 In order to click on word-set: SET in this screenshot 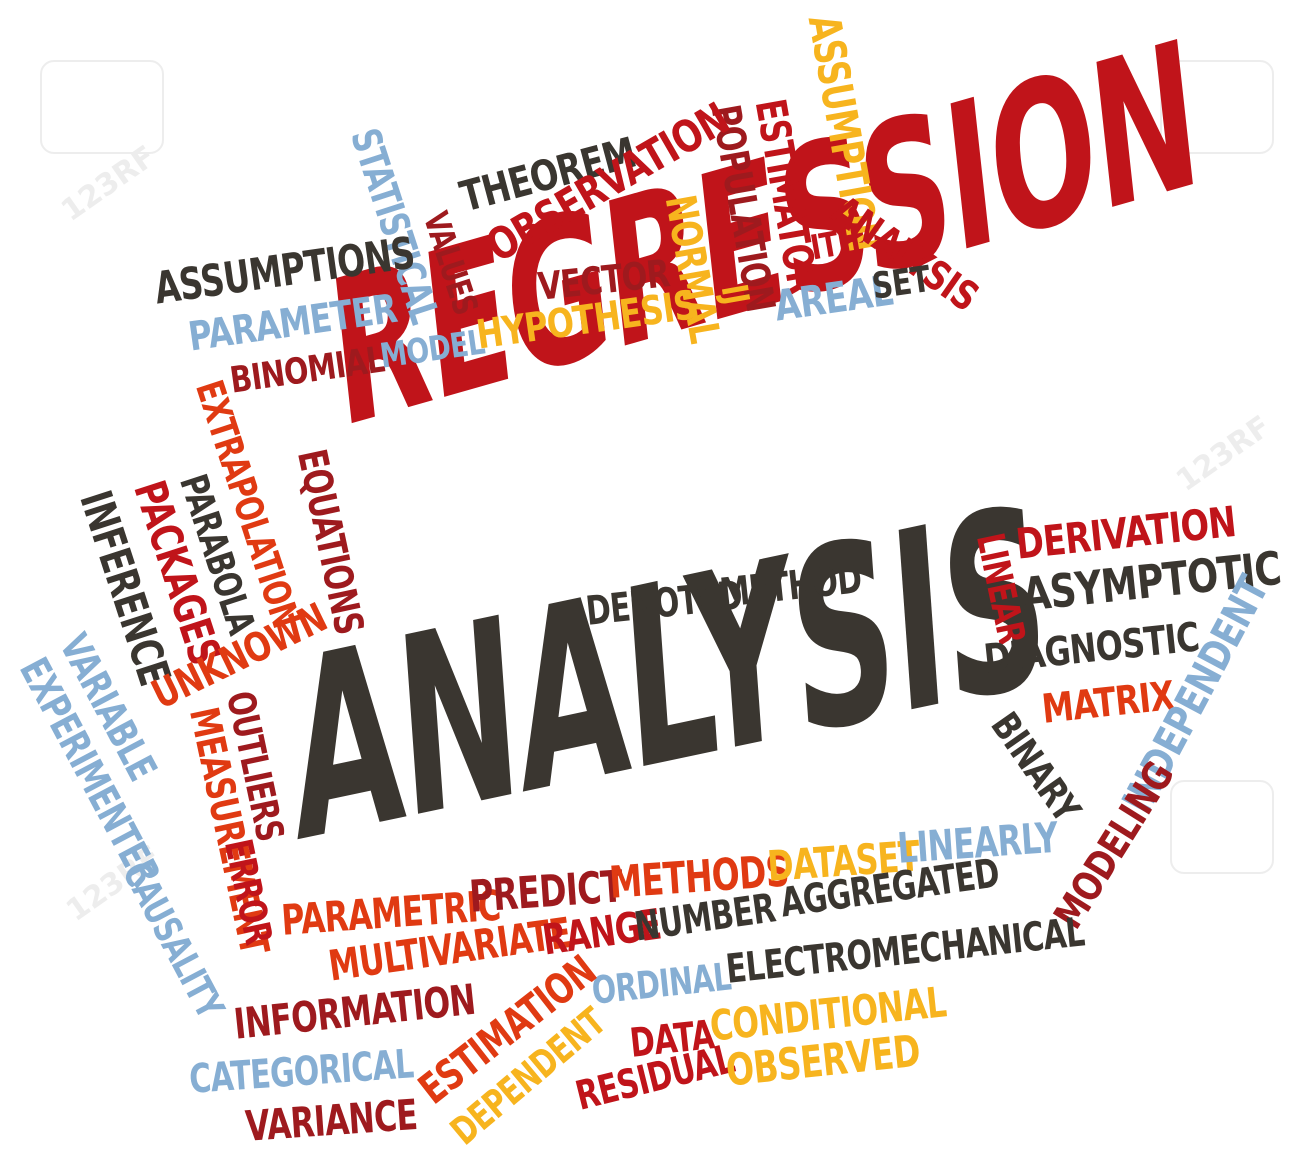, I will do `click(901, 283)`.